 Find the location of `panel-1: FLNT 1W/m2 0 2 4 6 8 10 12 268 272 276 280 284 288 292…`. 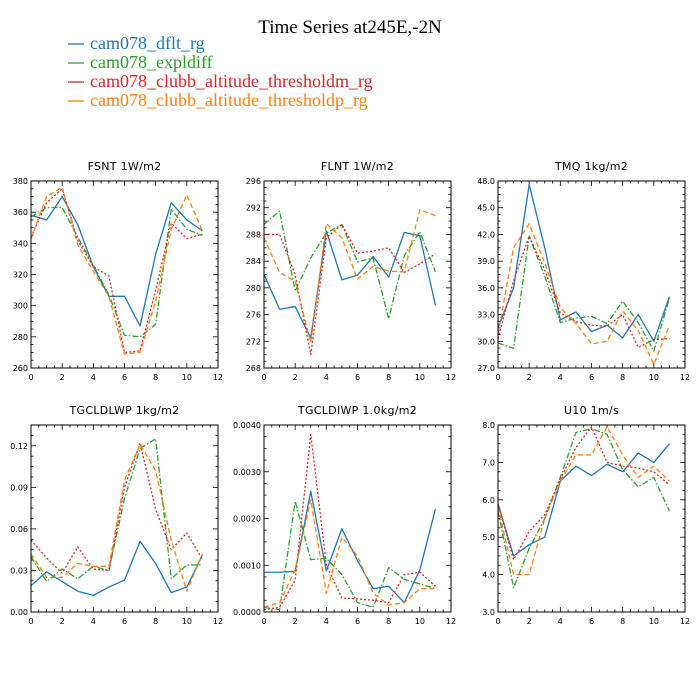

panel-1: FLNT 1W/m2 0 2 4 6 8 10 12 268 272 276 280 284 288 292… is located at coordinates (351, 271).